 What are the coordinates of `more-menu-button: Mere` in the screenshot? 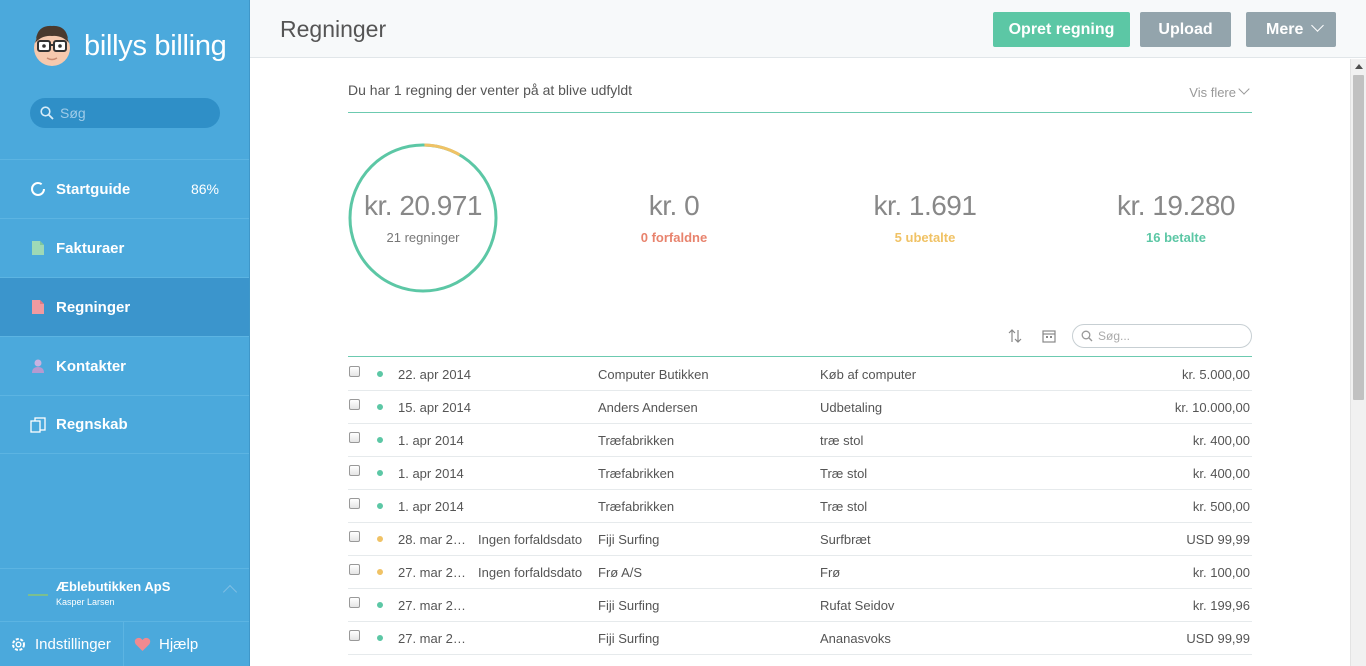 It's located at (1291, 29).